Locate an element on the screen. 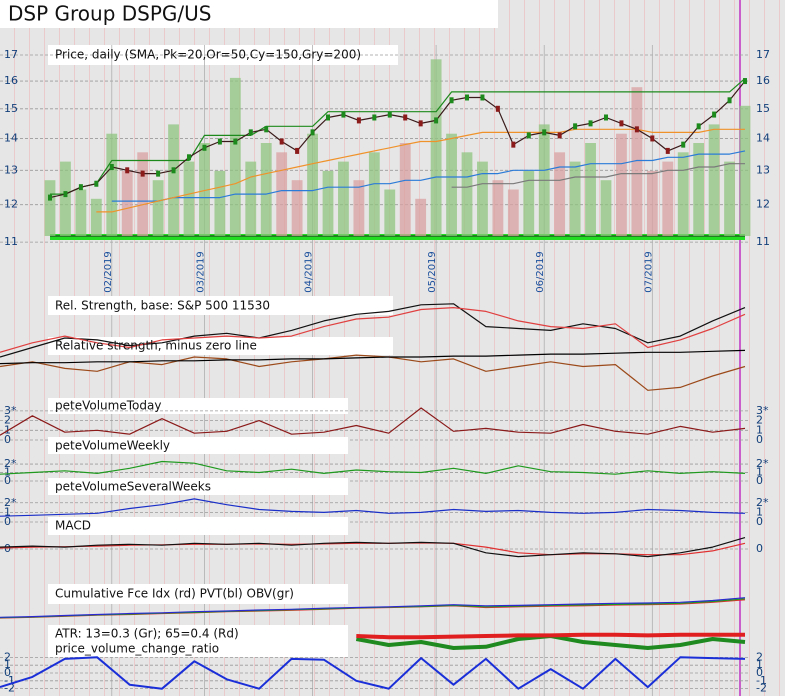 Image resolution: width=785 pixels, height=696 pixels. y-tick-label: 15 is located at coordinates (11, 108).